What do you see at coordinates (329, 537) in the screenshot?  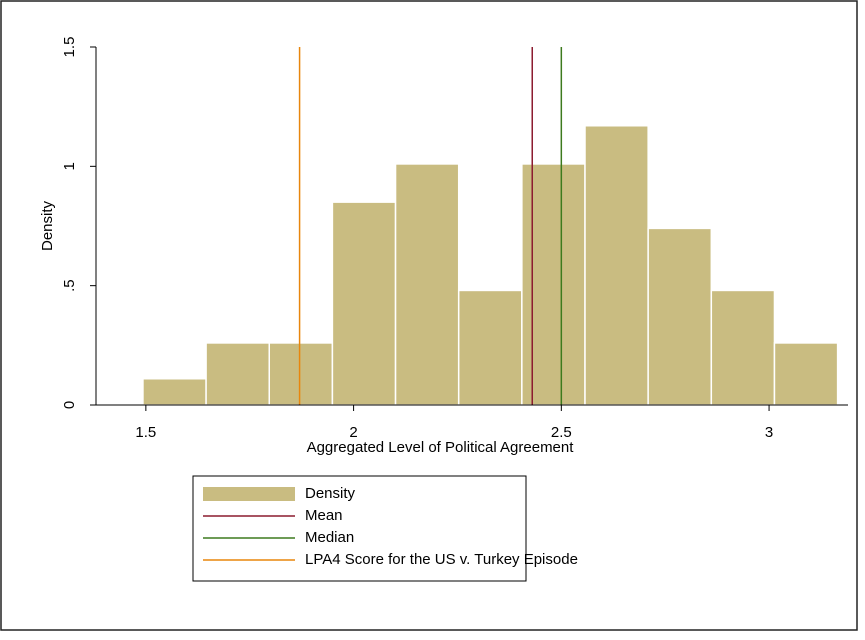 I see `legend-label: Median` at bounding box center [329, 537].